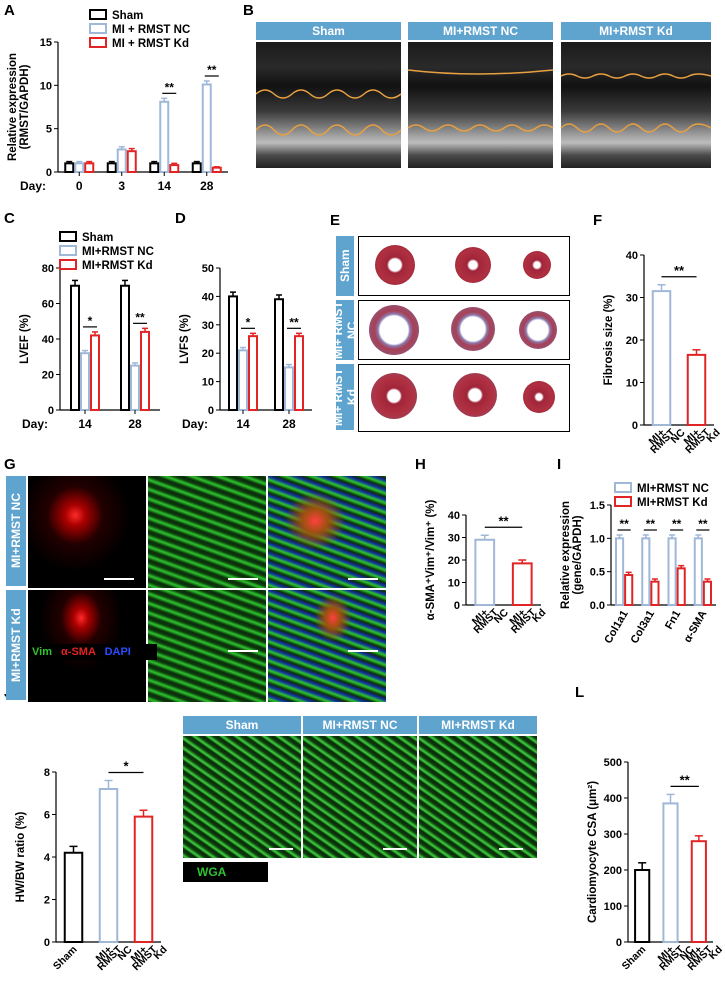 This screenshot has height=993, width=725. Describe the element at coordinates (78, 652) in the screenshot. I see `legend-sma: α-SMA` at that location.